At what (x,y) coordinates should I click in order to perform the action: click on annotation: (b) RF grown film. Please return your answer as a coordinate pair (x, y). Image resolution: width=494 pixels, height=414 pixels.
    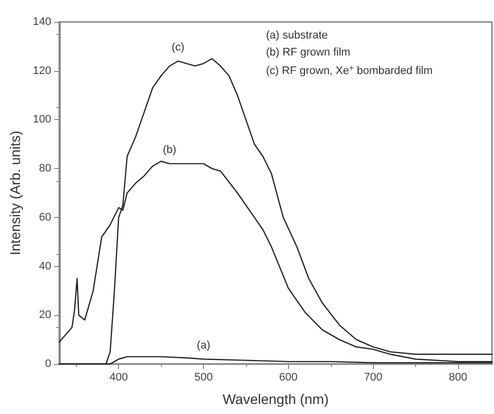
    Looking at the image, I should click on (308, 52).